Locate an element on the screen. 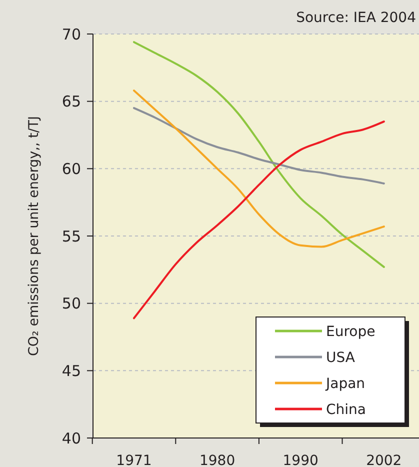  legend-label: Europe is located at coordinates (351, 332).